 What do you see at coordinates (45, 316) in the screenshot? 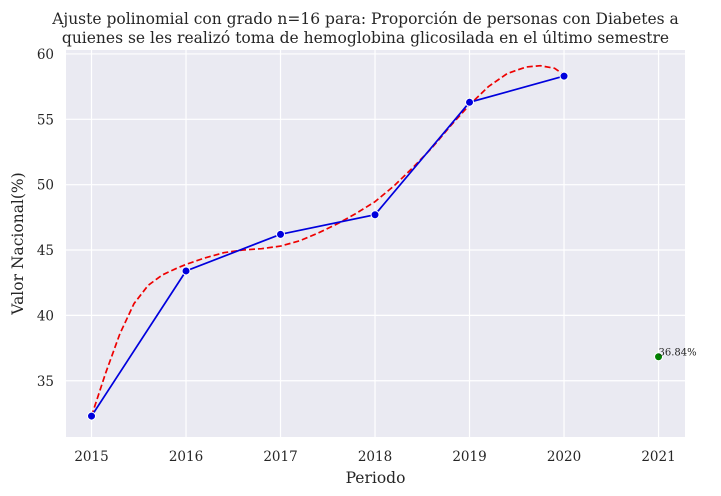
I see `y-tick-label: 40` at bounding box center [45, 316].